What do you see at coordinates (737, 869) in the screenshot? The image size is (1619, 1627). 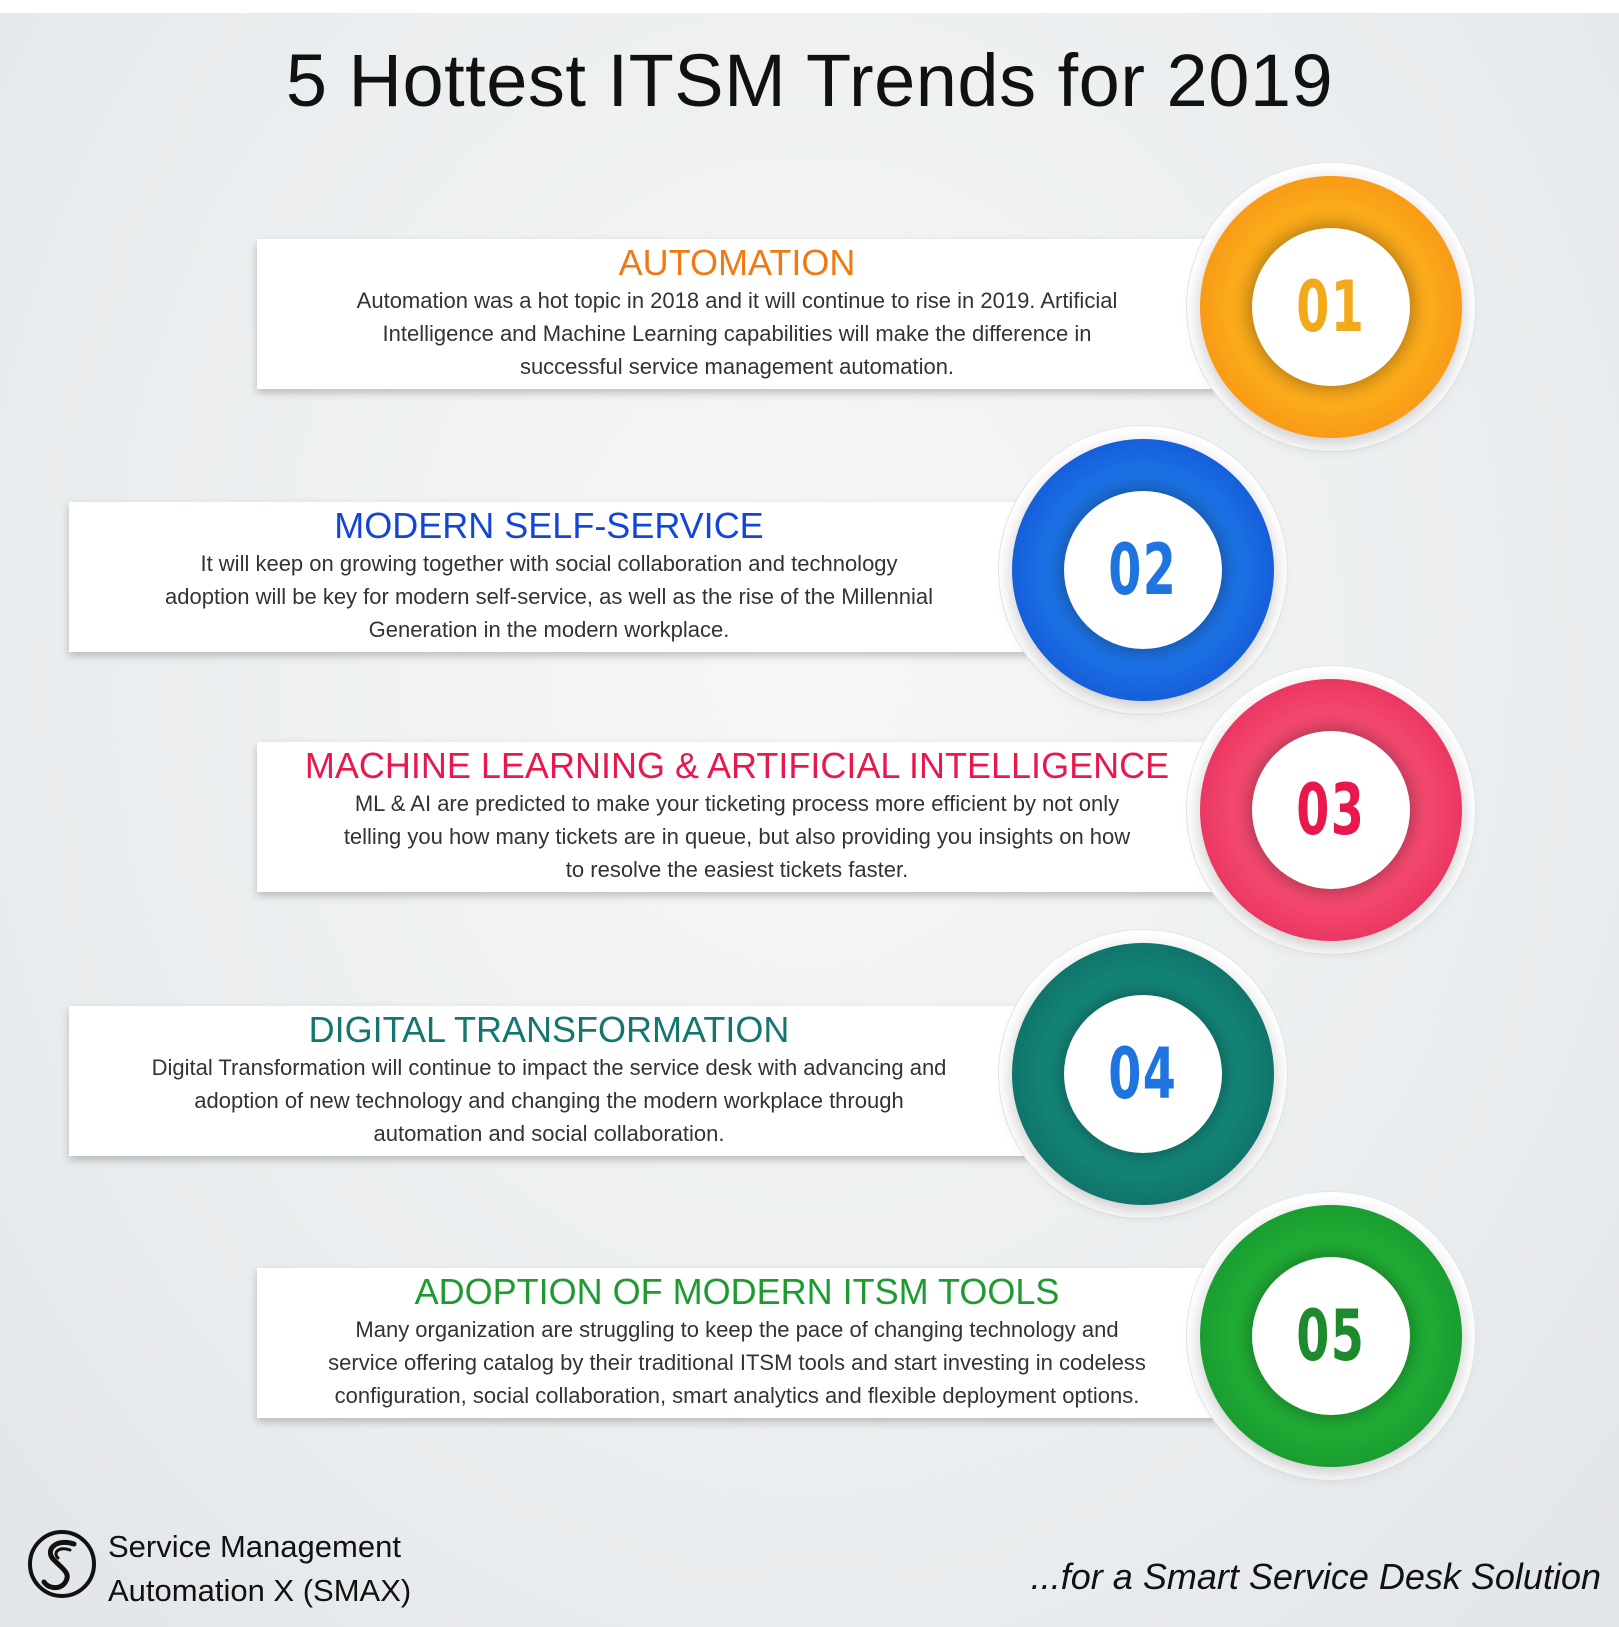 I see `description-line: to resolve the easiest tickets faster.` at bounding box center [737, 869].